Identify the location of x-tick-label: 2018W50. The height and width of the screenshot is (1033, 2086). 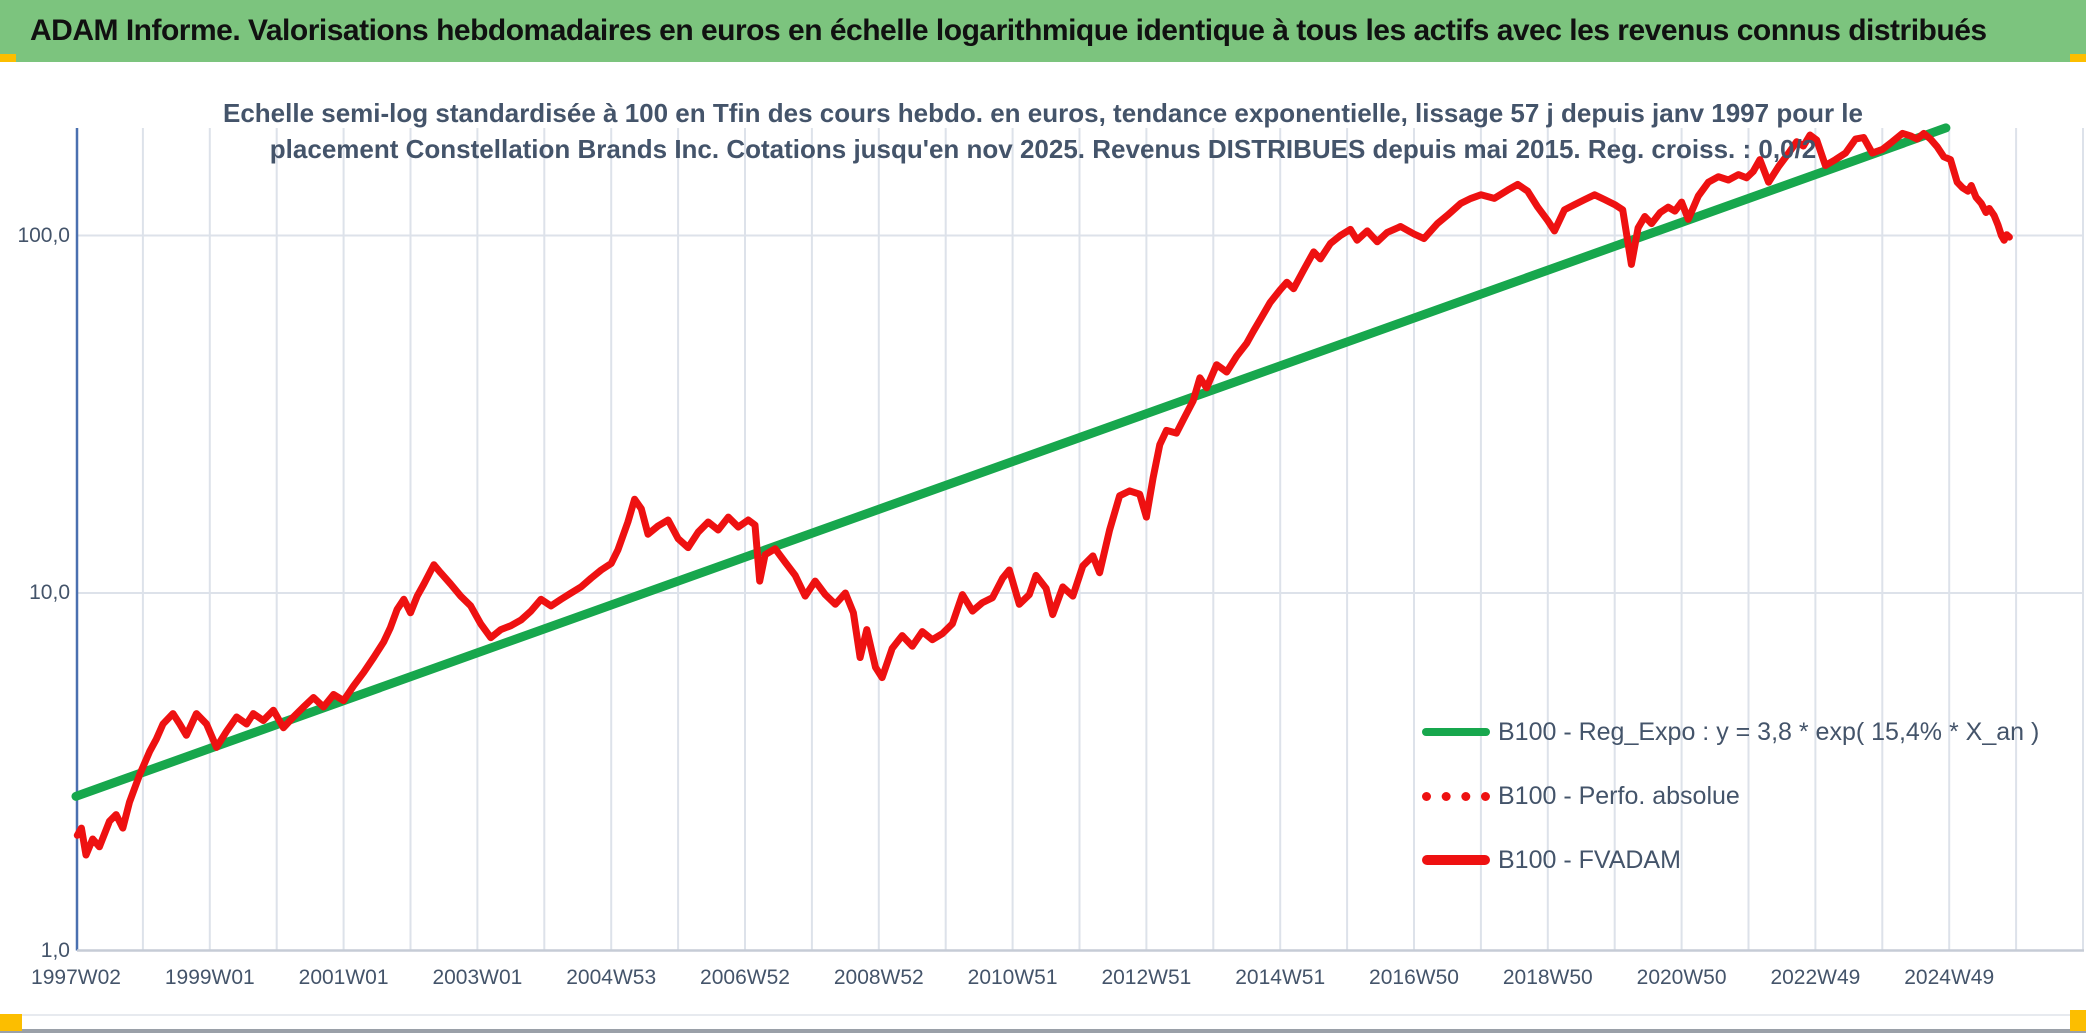
(1547, 977).